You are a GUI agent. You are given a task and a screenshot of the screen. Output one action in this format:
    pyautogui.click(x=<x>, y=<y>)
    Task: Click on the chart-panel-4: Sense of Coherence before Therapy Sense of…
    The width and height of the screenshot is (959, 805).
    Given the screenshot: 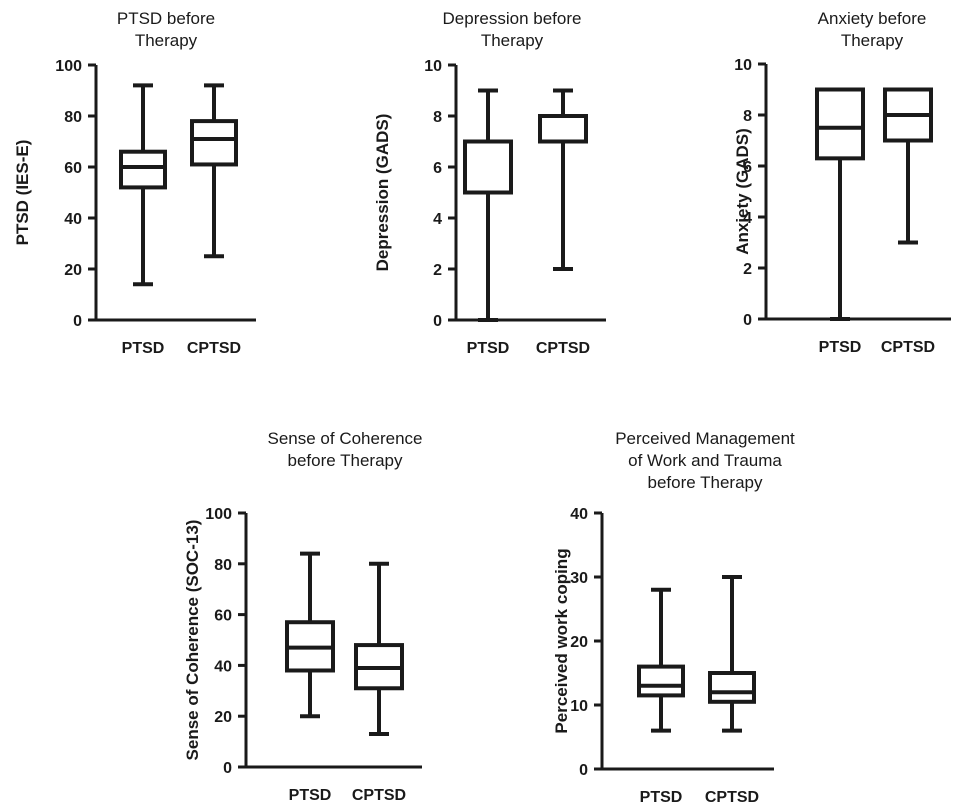 What is the action you would take?
    pyautogui.click(x=303, y=616)
    